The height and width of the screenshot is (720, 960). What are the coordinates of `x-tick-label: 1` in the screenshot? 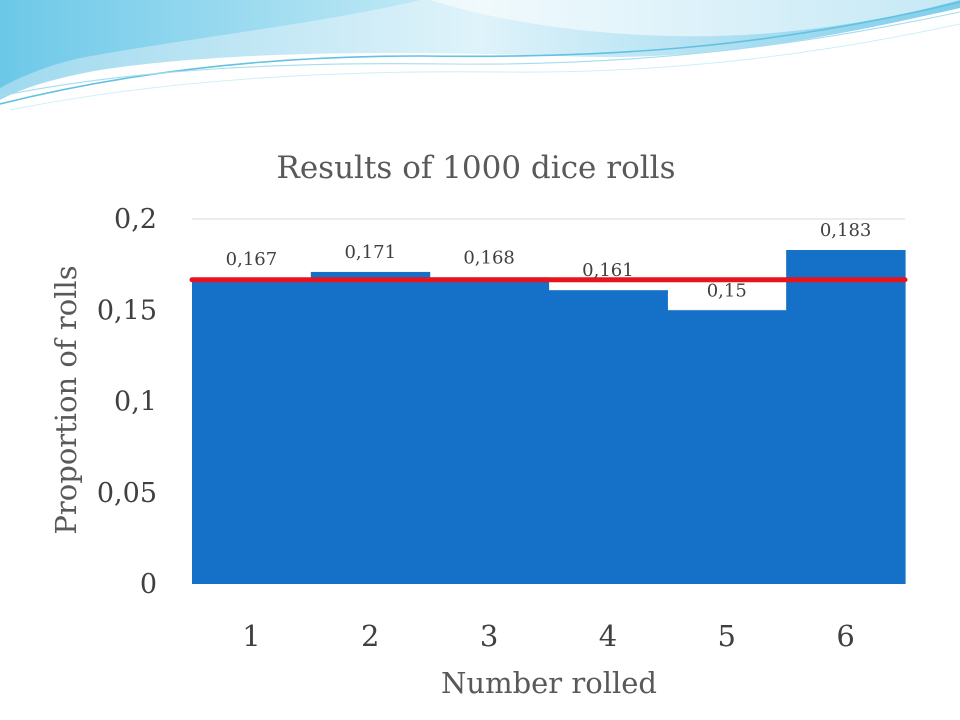 It's located at (251, 636).